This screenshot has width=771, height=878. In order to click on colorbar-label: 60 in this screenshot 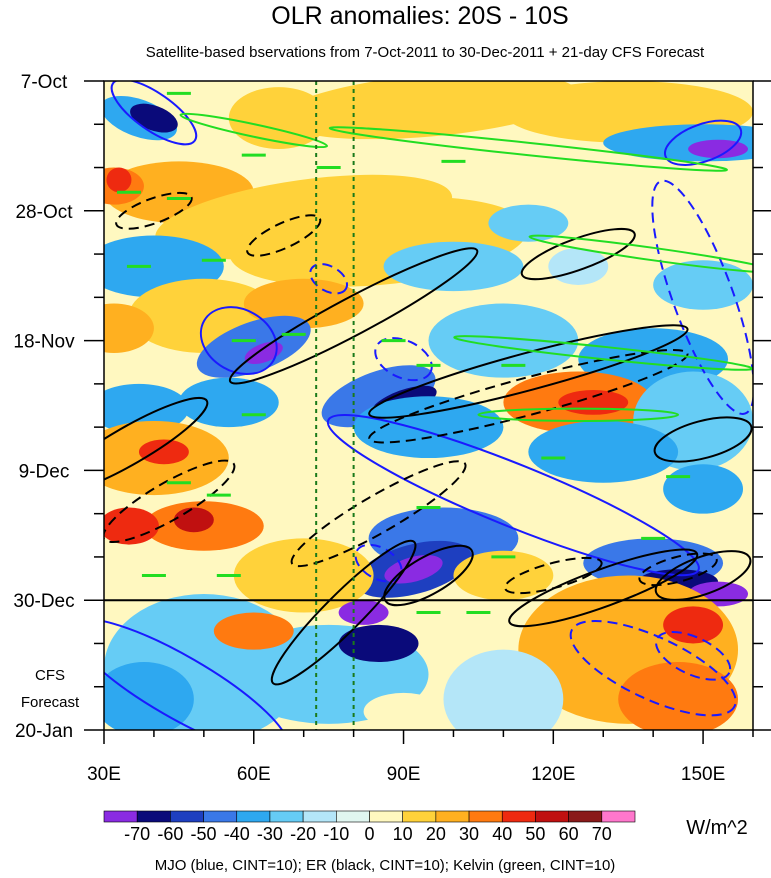, I will do `click(569, 834)`.